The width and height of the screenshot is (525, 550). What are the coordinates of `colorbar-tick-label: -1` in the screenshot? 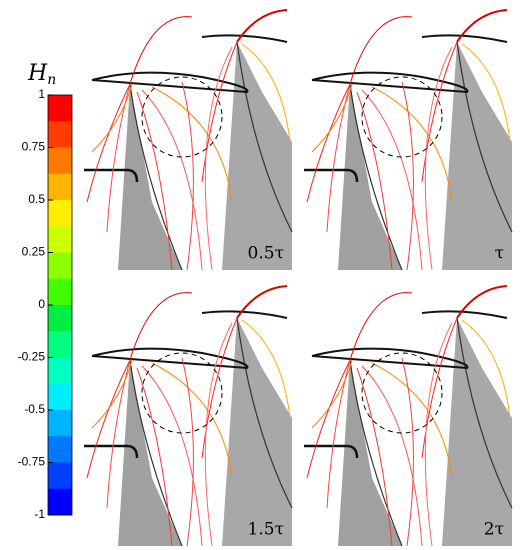 It's located at (39, 514).